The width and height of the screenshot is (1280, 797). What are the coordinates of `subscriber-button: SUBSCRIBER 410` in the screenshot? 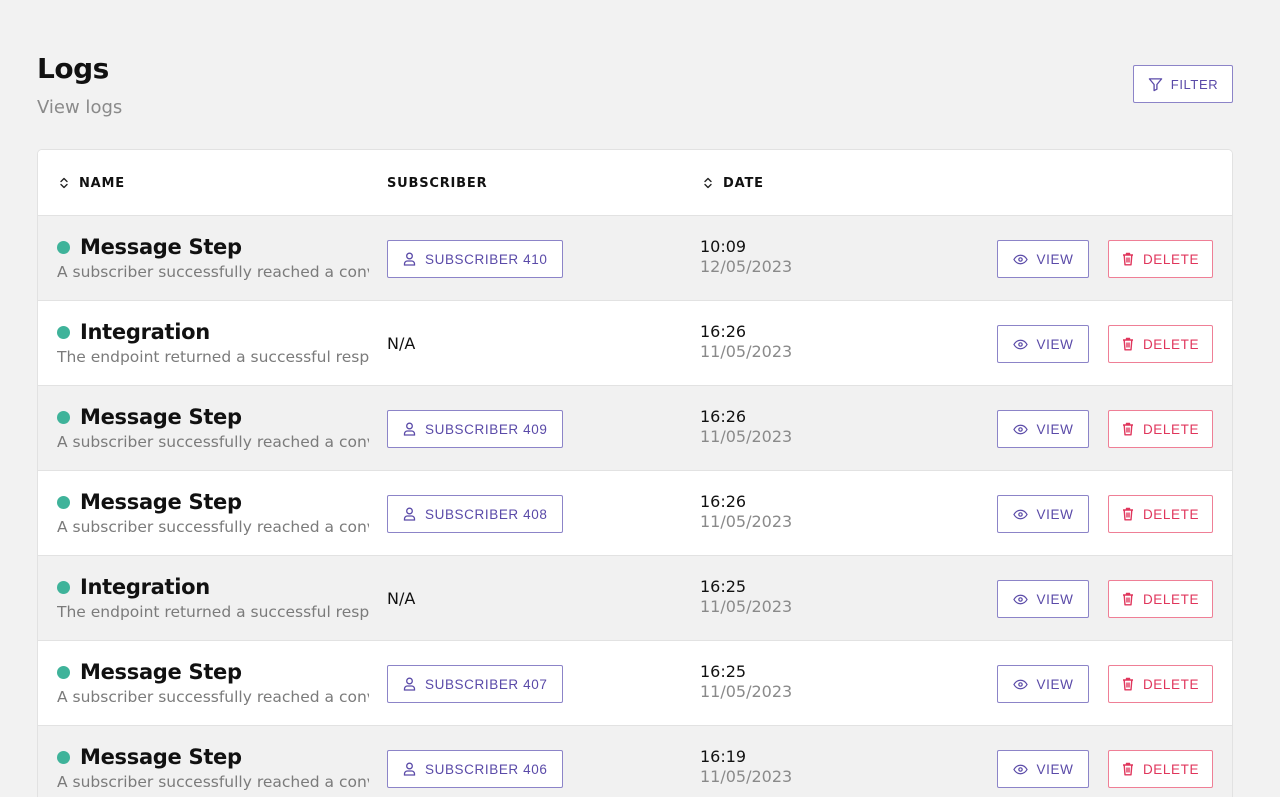 It's located at (475, 259).